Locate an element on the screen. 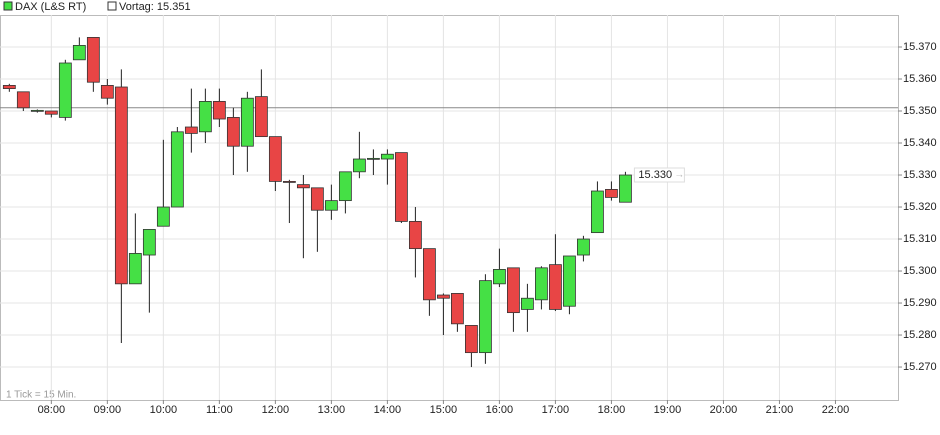 The width and height of the screenshot is (940, 435). x-tick-label: 08:00 is located at coordinates (52, 410).